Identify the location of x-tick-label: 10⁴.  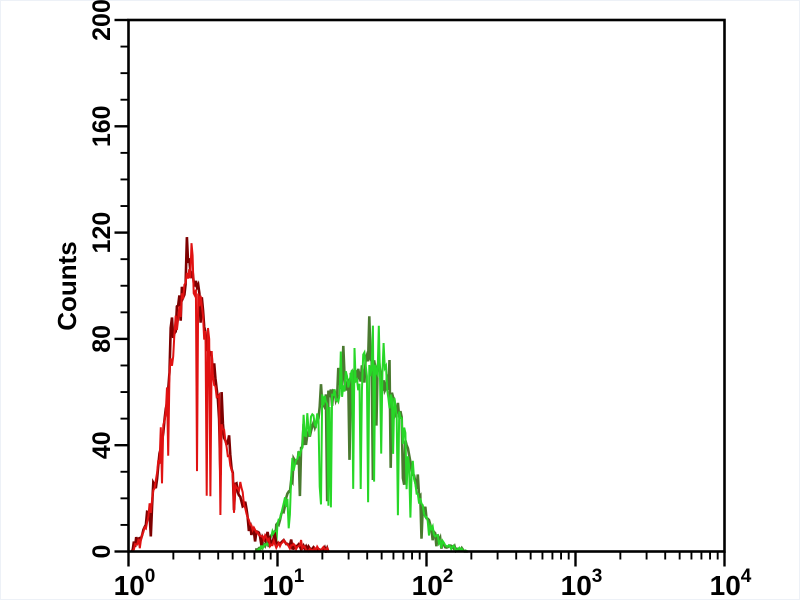
(731, 583).